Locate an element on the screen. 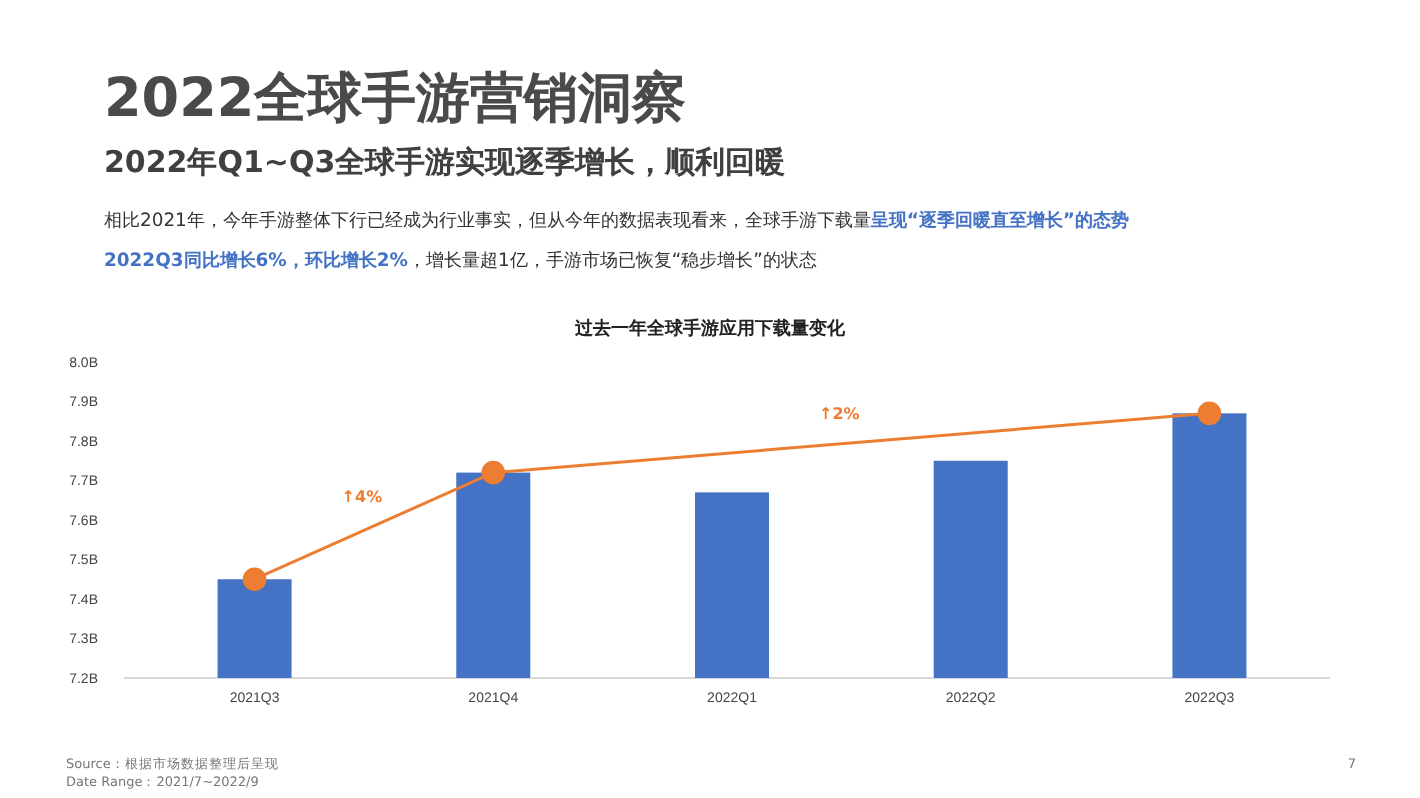 The width and height of the screenshot is (1420, 798). annotation: ↑4% is located at coordinates (362, 496).